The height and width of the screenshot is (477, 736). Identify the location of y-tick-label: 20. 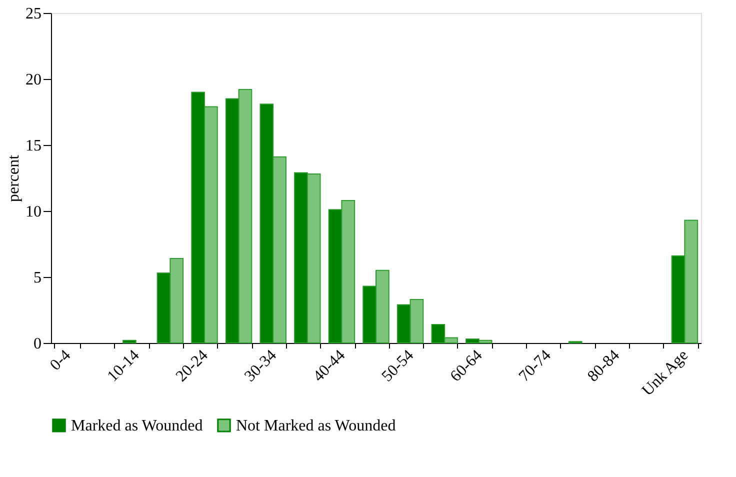
(34, 80).